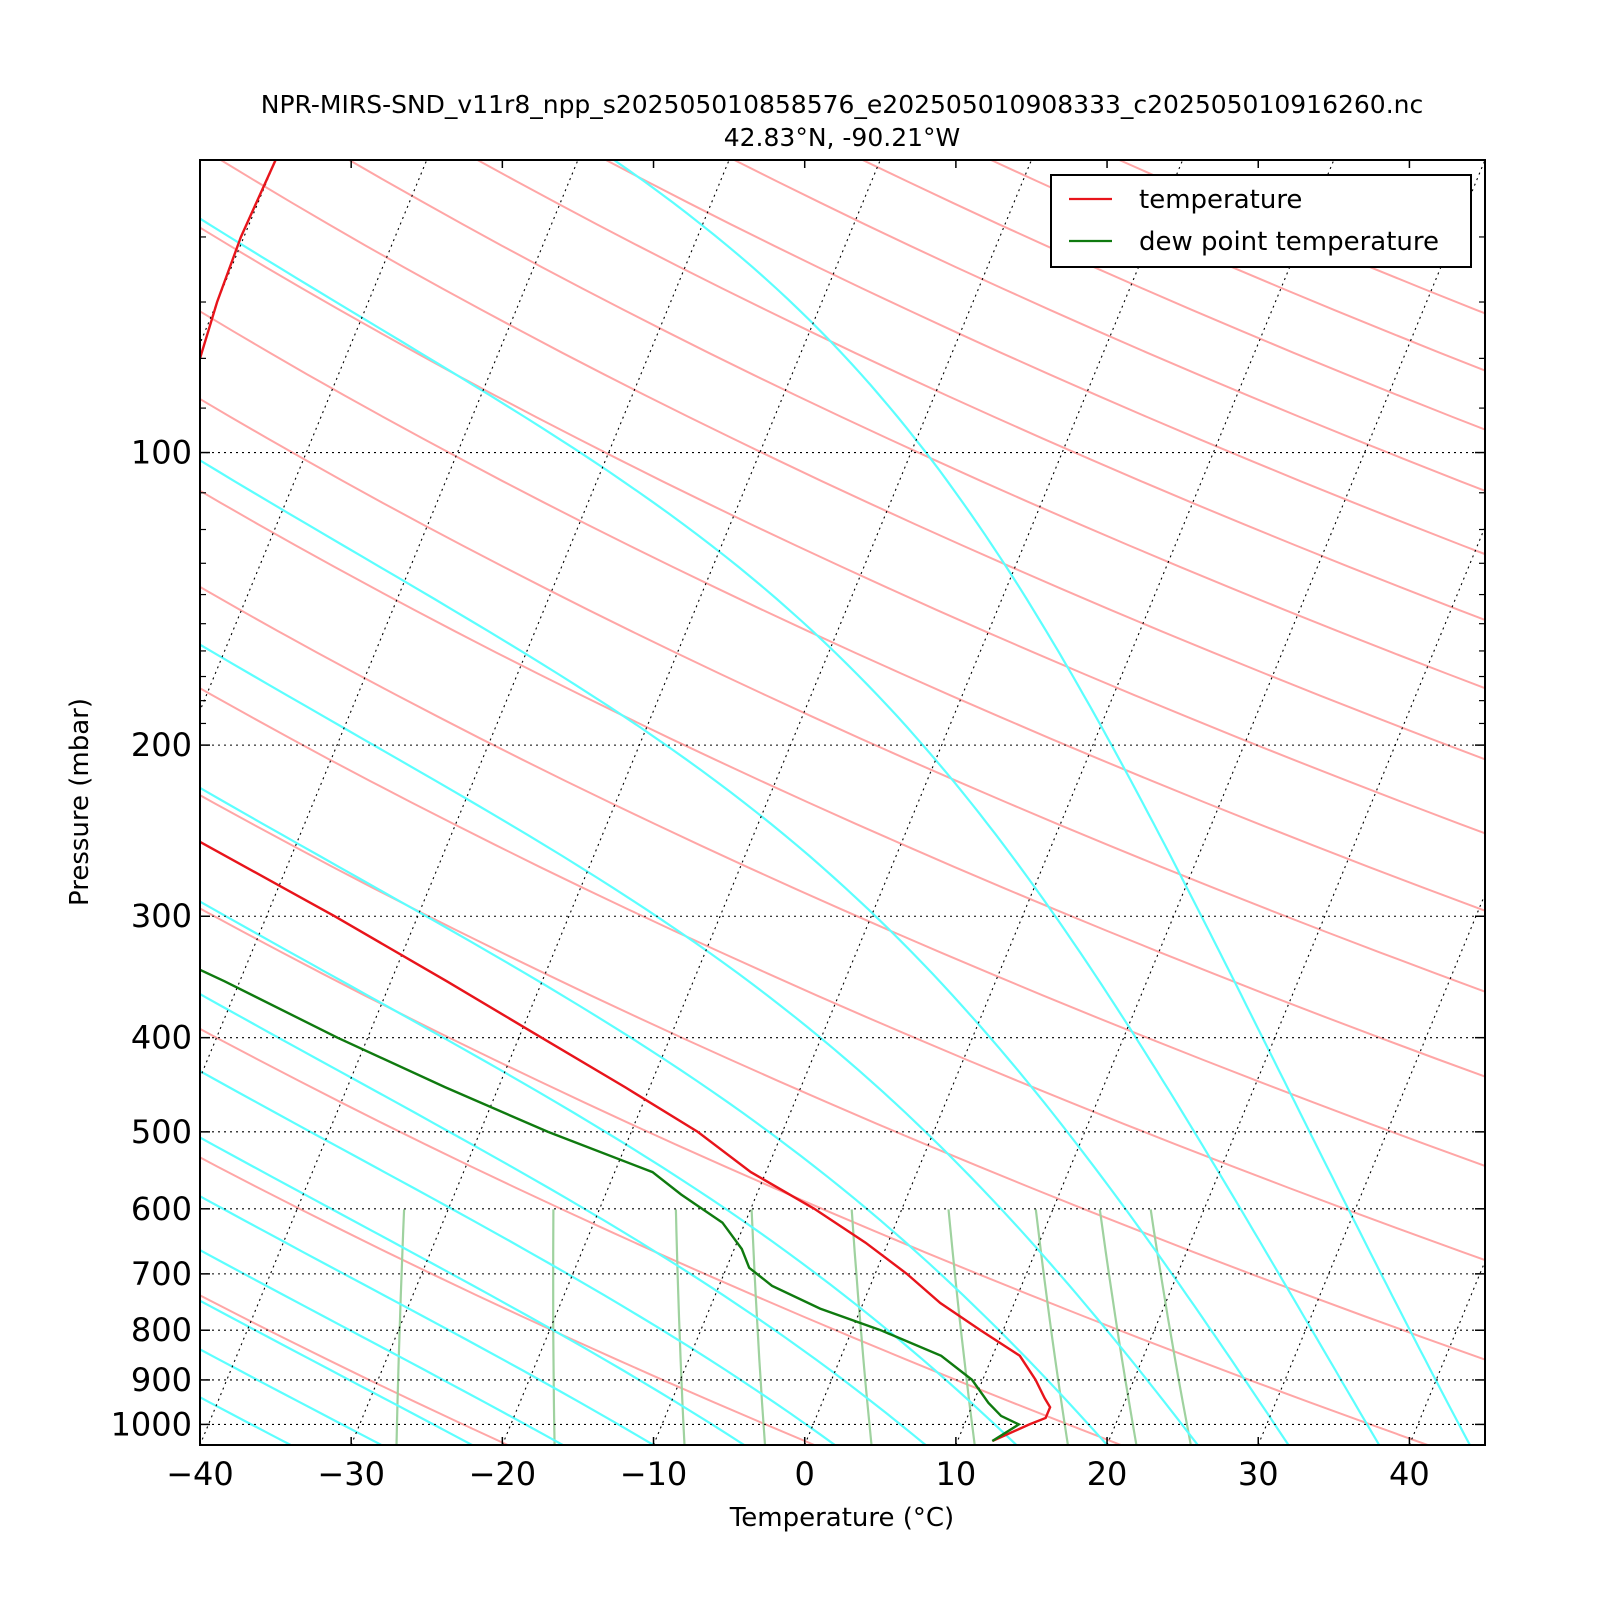  I want to click on legend-label-temperature: temperature, so click(1220, 200).